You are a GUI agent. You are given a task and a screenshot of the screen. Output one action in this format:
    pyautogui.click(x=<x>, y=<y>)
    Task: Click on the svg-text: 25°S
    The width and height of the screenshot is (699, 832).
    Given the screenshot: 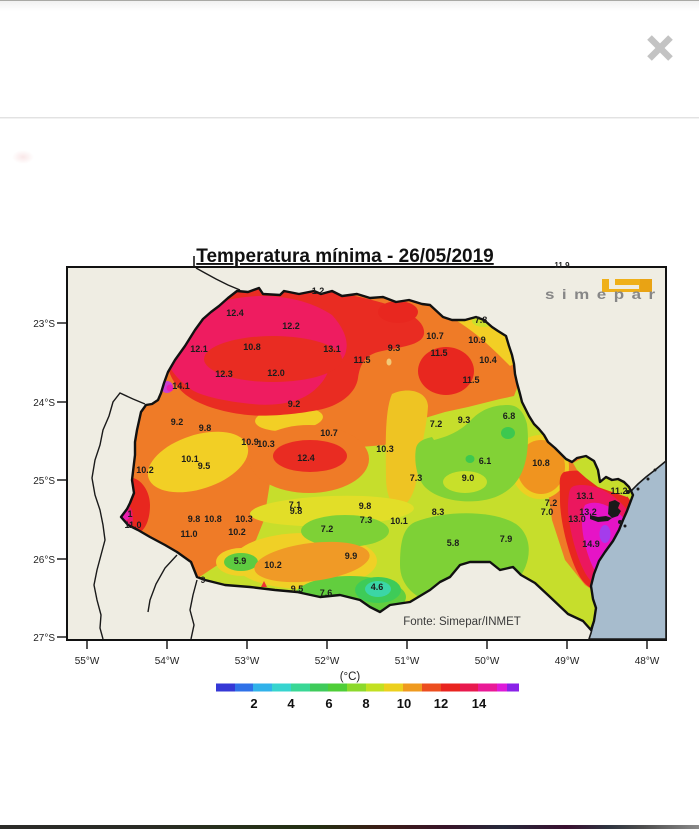 What is the action you would take?
    pyautogui.click(x=44, y=481)
    